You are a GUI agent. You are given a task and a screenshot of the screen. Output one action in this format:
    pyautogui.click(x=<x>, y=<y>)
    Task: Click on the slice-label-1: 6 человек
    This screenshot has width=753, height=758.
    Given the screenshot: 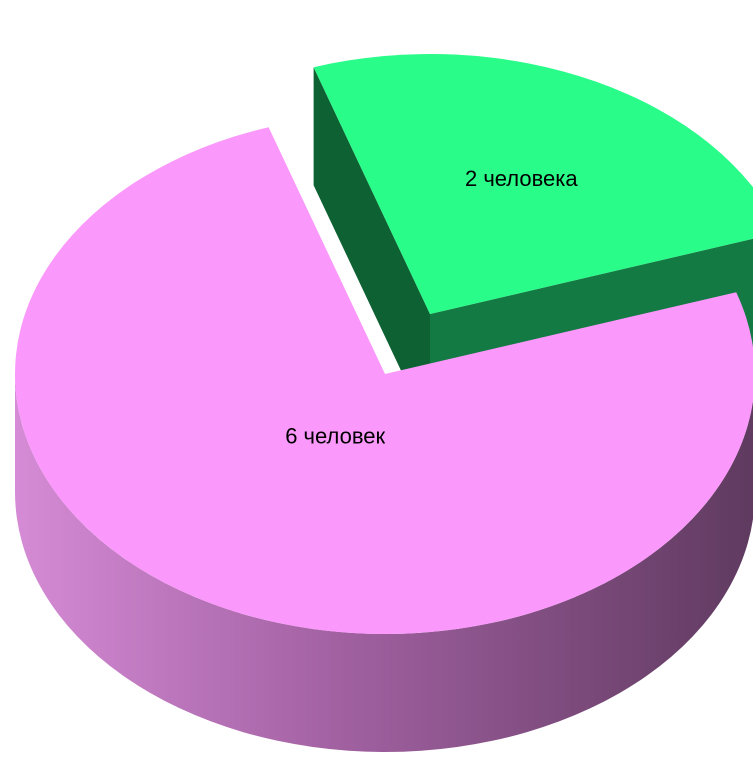 What is the action you would take?
    pyautogui.click(x=335, y=436)
    